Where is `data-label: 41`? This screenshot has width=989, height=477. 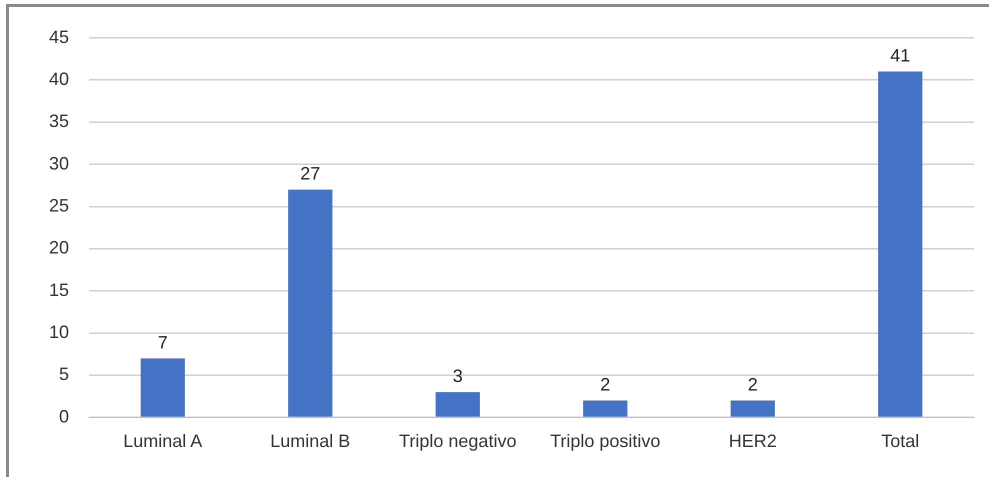 data-label: 41 is located at coordinates (900, 56).